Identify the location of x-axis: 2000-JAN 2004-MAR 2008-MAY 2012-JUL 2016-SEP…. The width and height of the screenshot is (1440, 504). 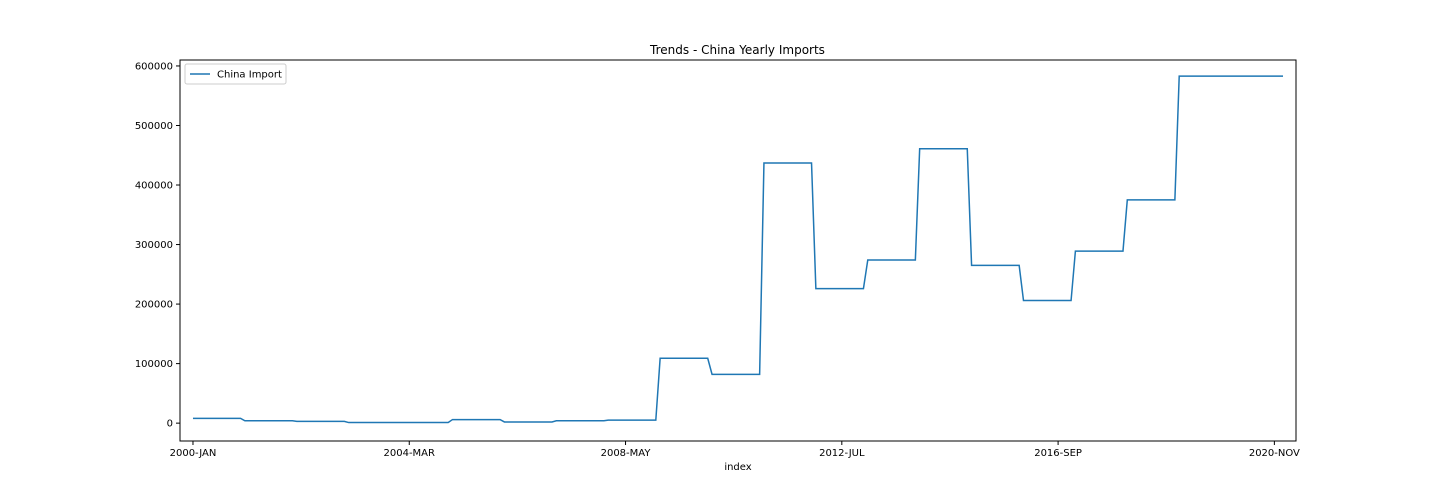
(735, 450).